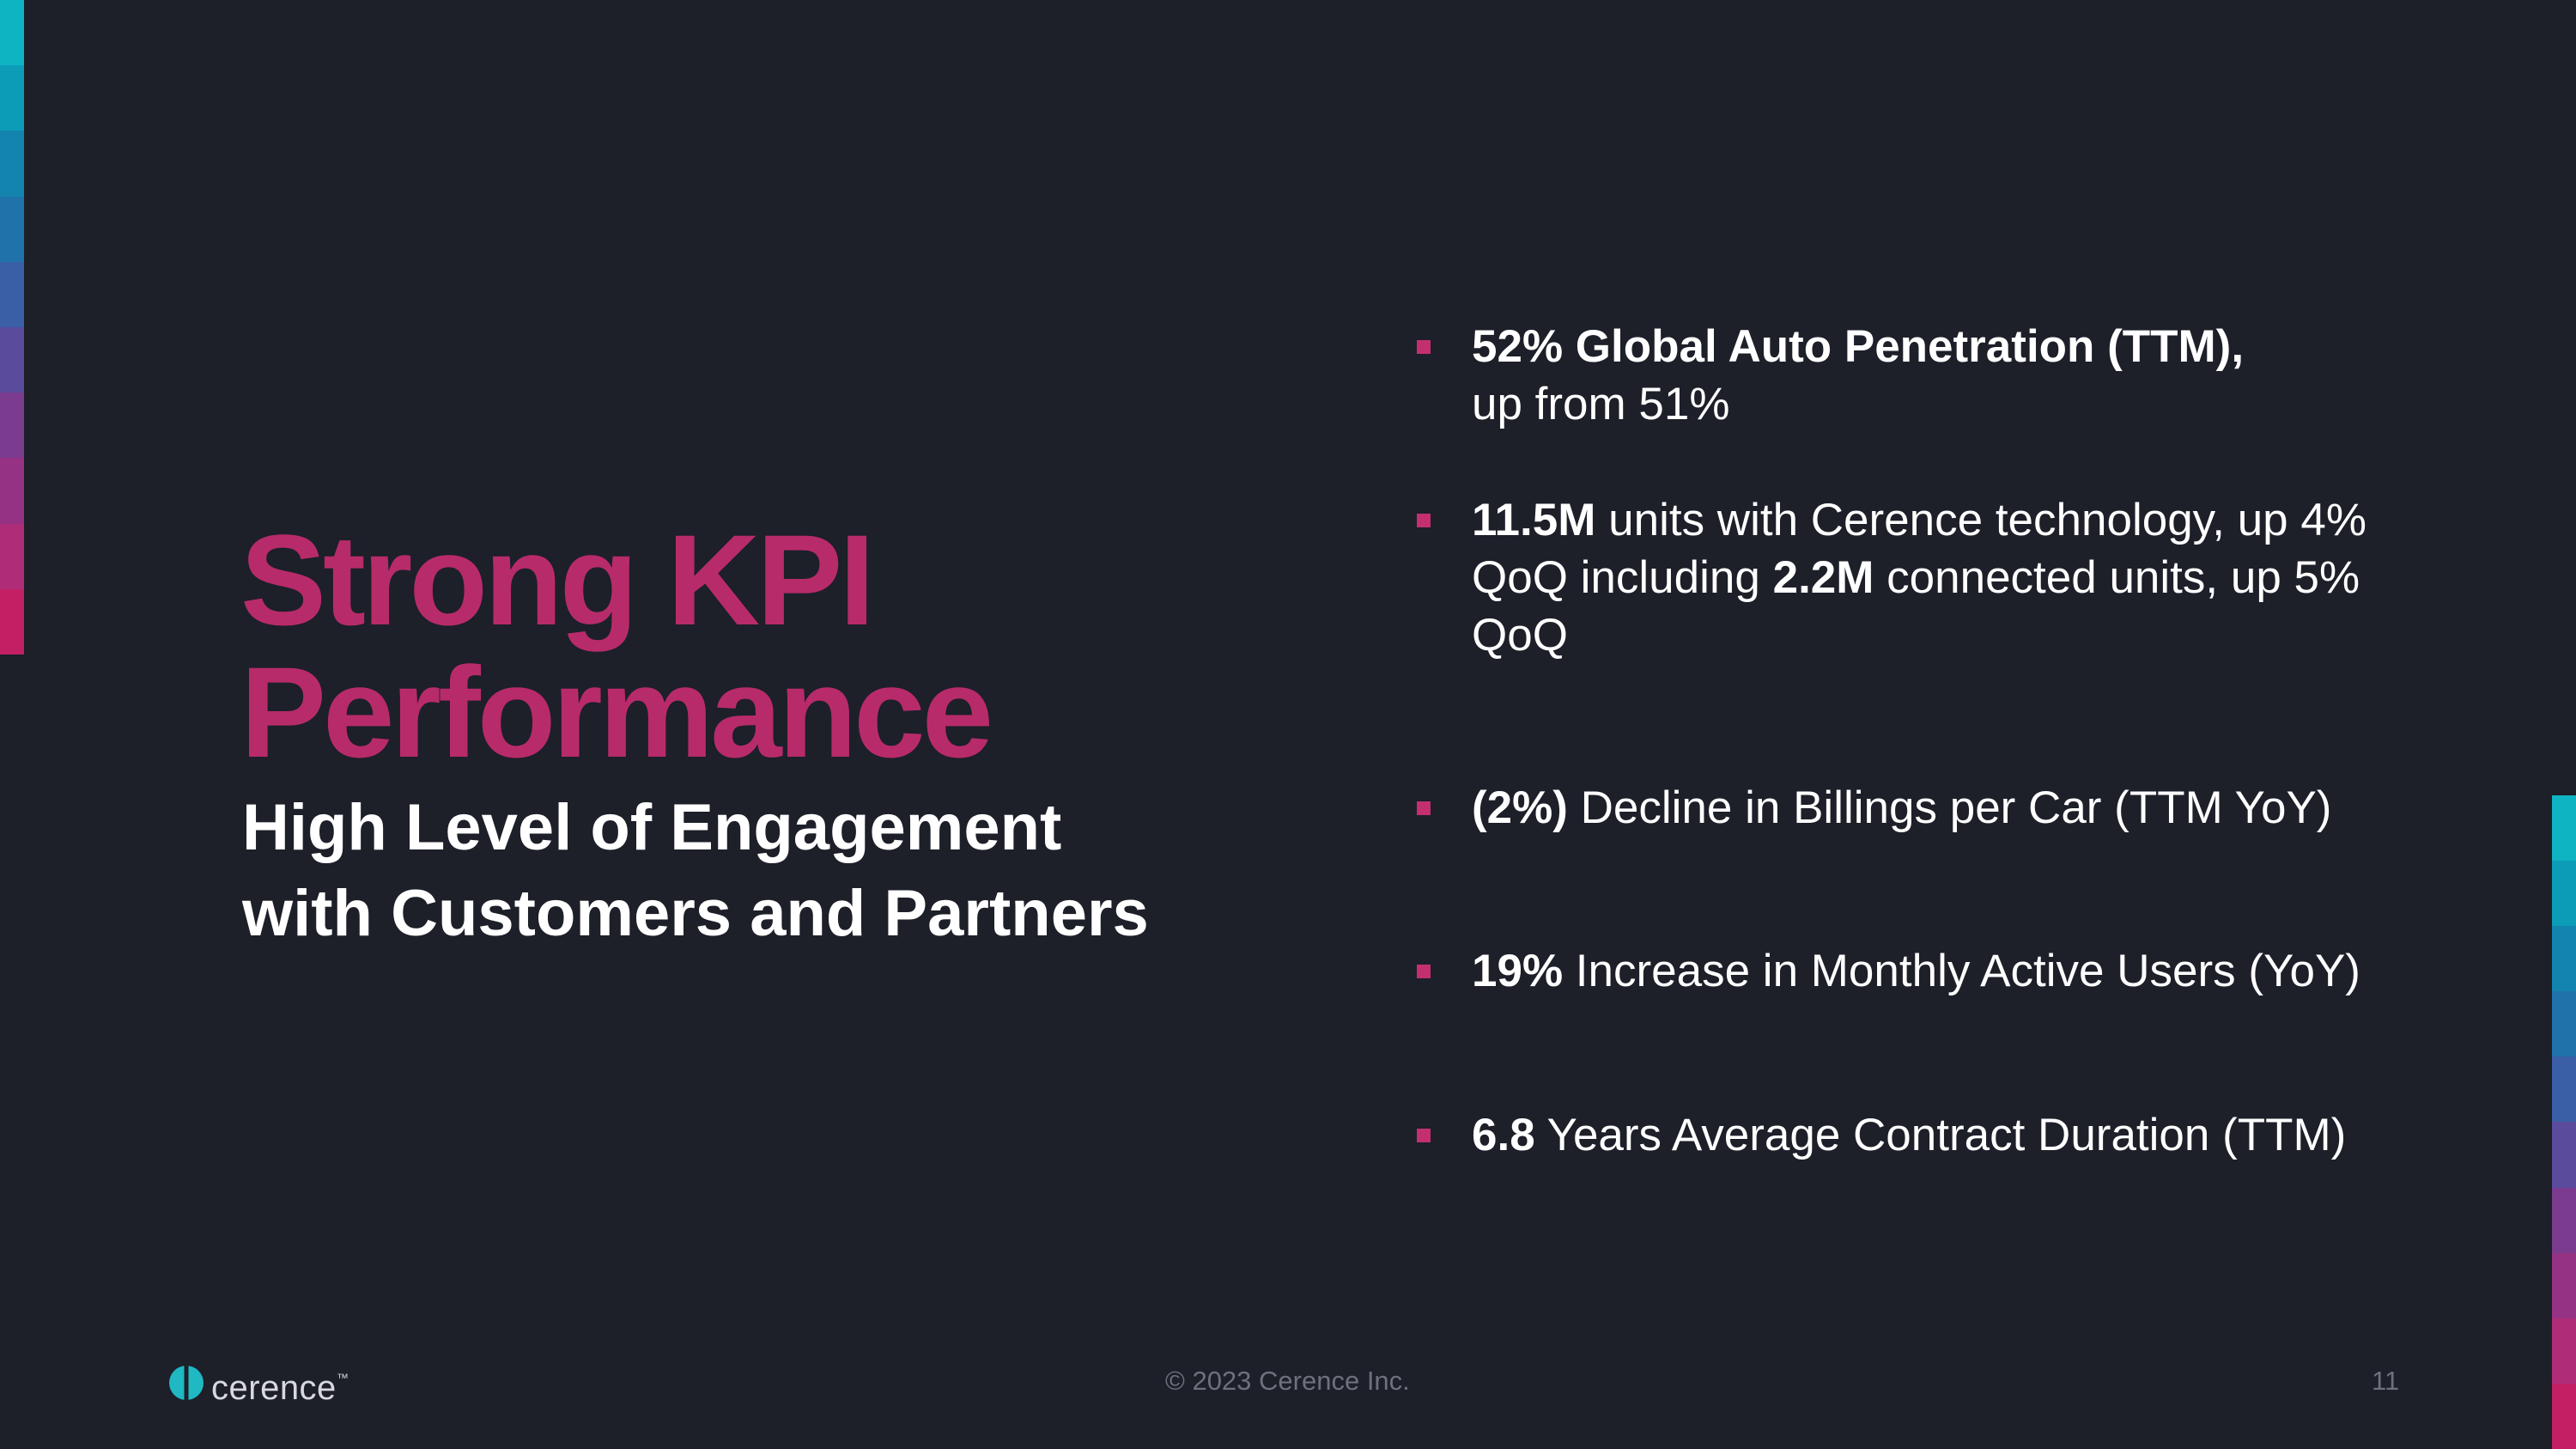 The height and width of the screenshot is (1449, 2576). I want to click on bullet-line: up from 51%, so click(1858, 404).